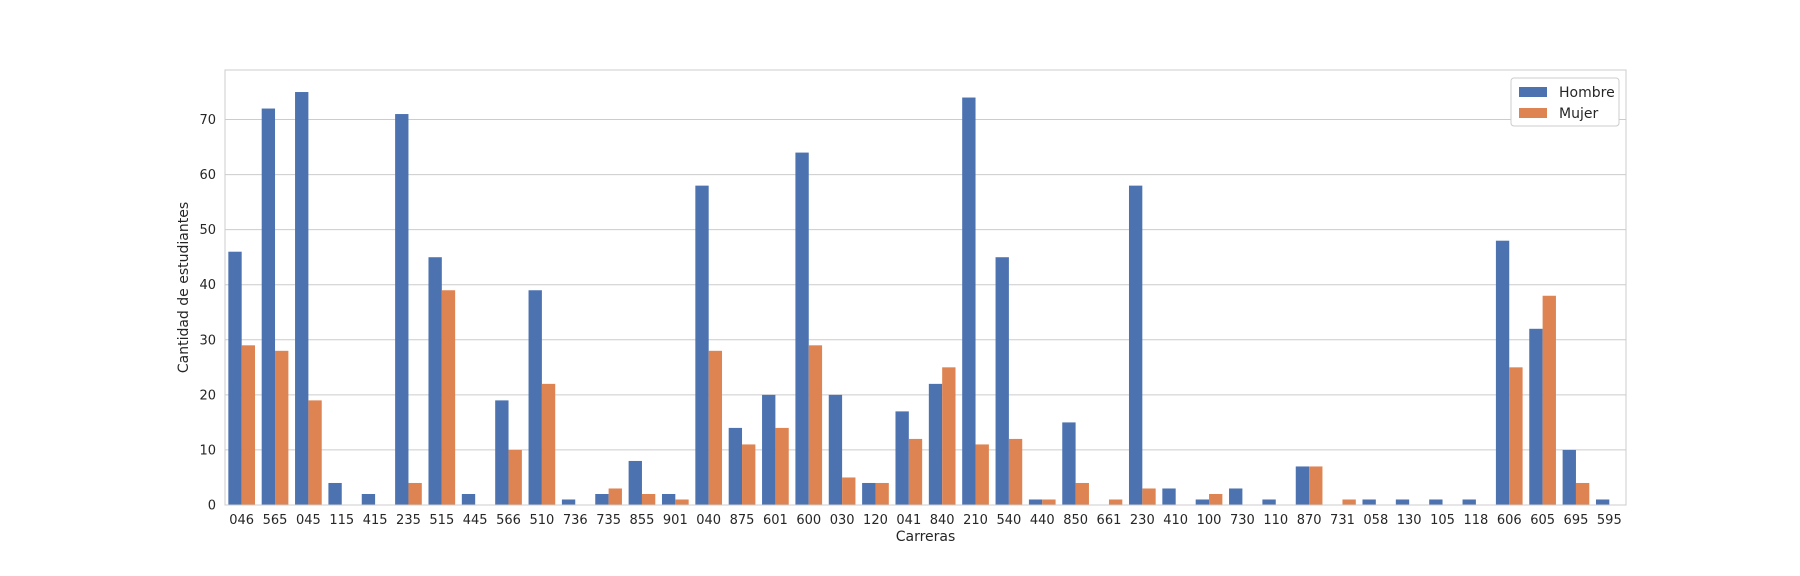  Describe the element at coordinates (1075, 520) in the screenshot. I see `x-tick-label: 850` at that location.